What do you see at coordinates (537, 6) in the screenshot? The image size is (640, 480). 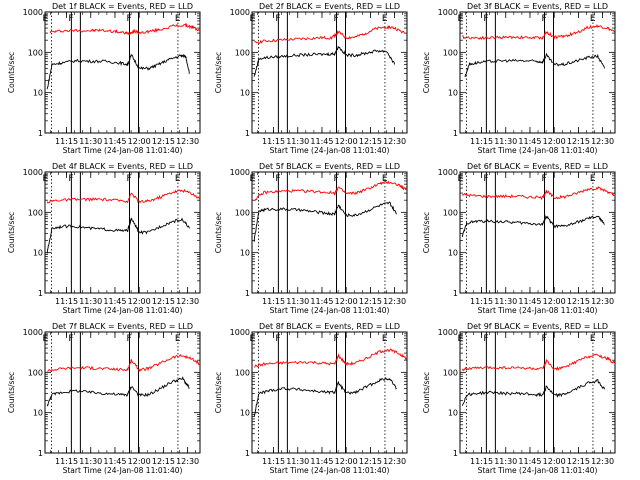 I see `panel-title: Det 3f BLACK = Events, RED = LLD` at bounding box center [537, 6].